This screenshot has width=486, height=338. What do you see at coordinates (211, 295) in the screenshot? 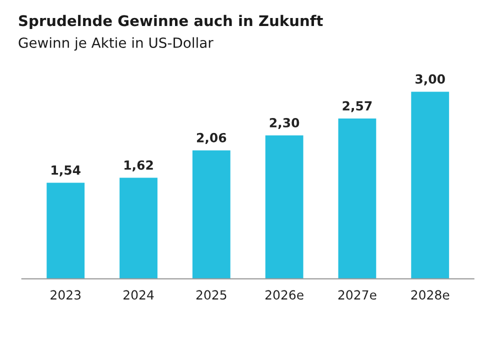
I see `x-tick-label: 2025` at bounding box center [211, 295].